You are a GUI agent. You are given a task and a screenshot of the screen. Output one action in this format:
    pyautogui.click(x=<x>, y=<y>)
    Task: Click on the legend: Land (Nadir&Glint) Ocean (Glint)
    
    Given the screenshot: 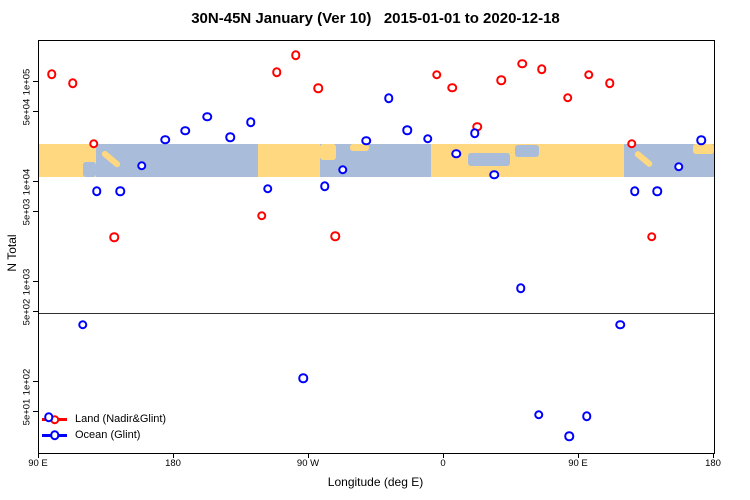 What is the action you would take?
    pyautogui.click(x=104, y=427)
    